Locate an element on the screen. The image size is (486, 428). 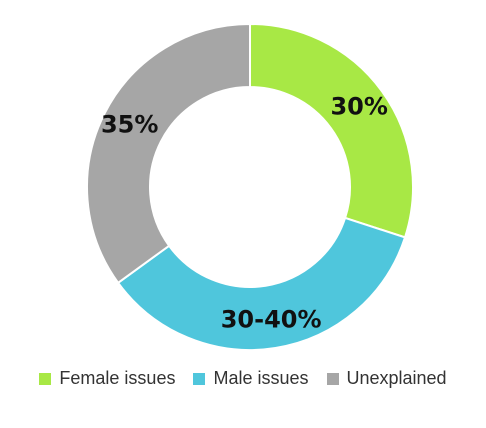
legend-label-unexplained: Unexplained is located at coordinates (396, 378).